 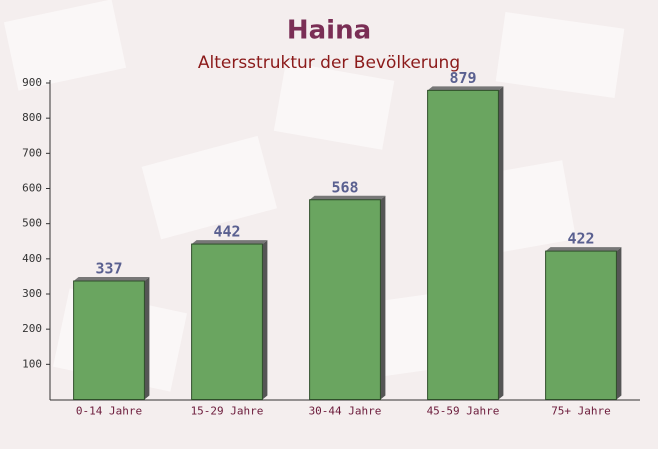 What do you see at coordinates (108, 268) in the screenshot?
I see `value-label: 337` at bounding box center [108, 268].